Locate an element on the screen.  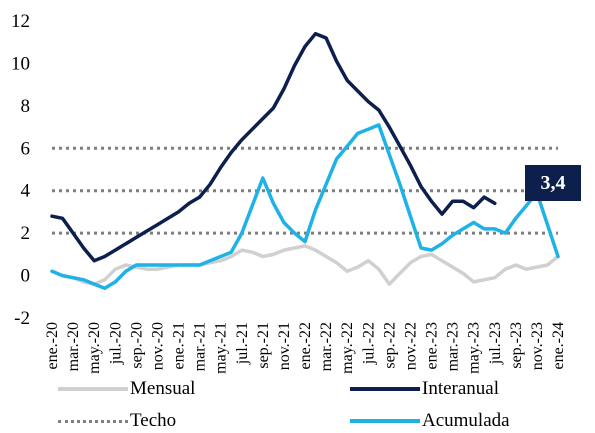
last-value-label: 3,4 is located at coordinates (553, 182).